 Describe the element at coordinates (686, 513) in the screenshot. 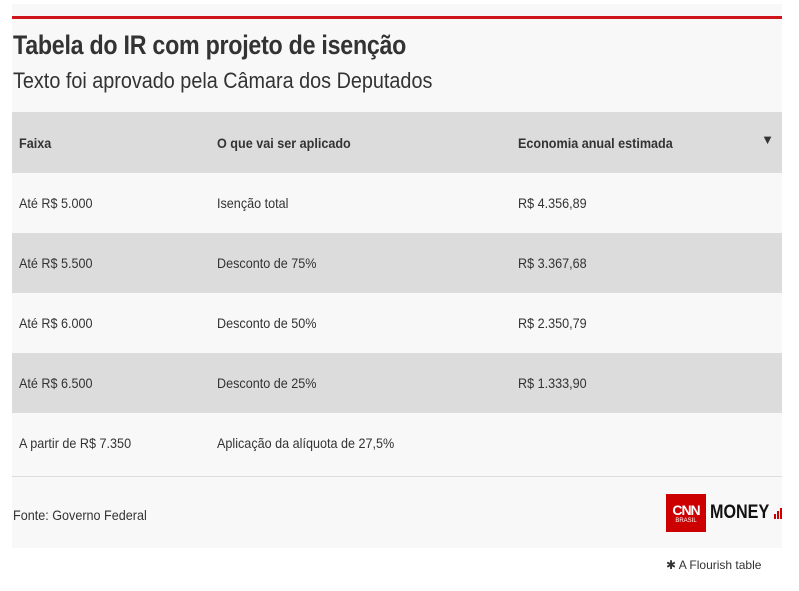

I see `cnn-brasil-logo-icon: CNN BRASIL` at that location.